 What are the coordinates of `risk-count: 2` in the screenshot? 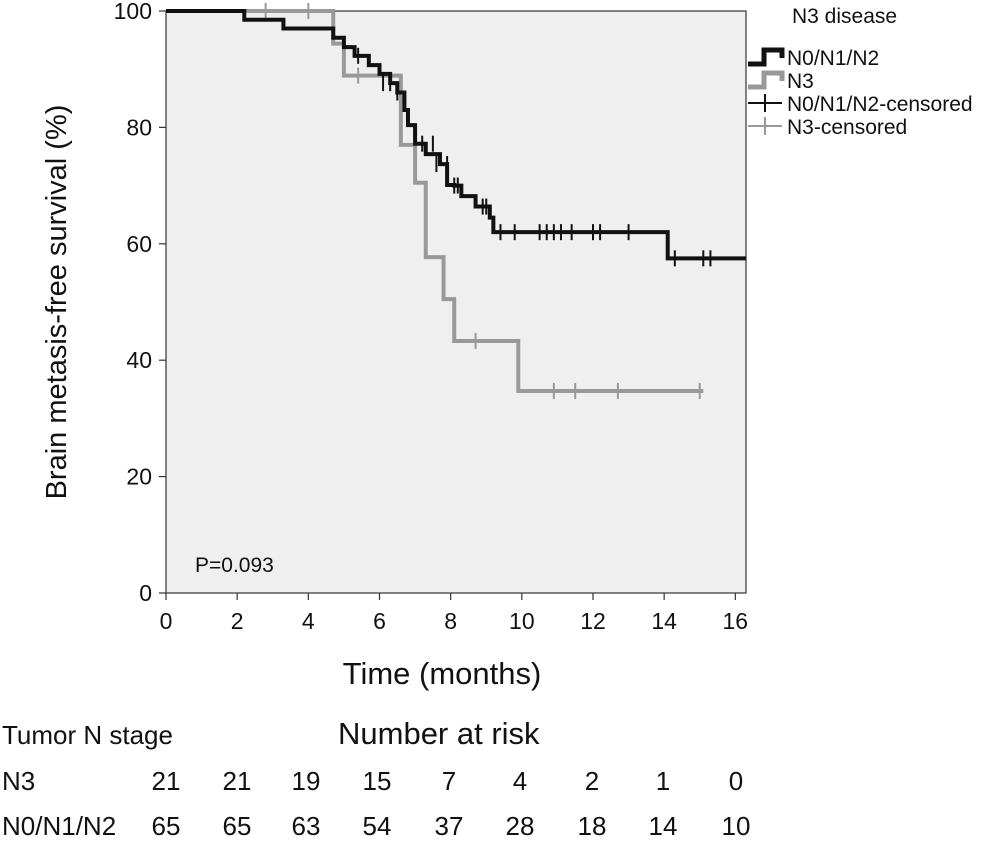 It's located at (592, 781).